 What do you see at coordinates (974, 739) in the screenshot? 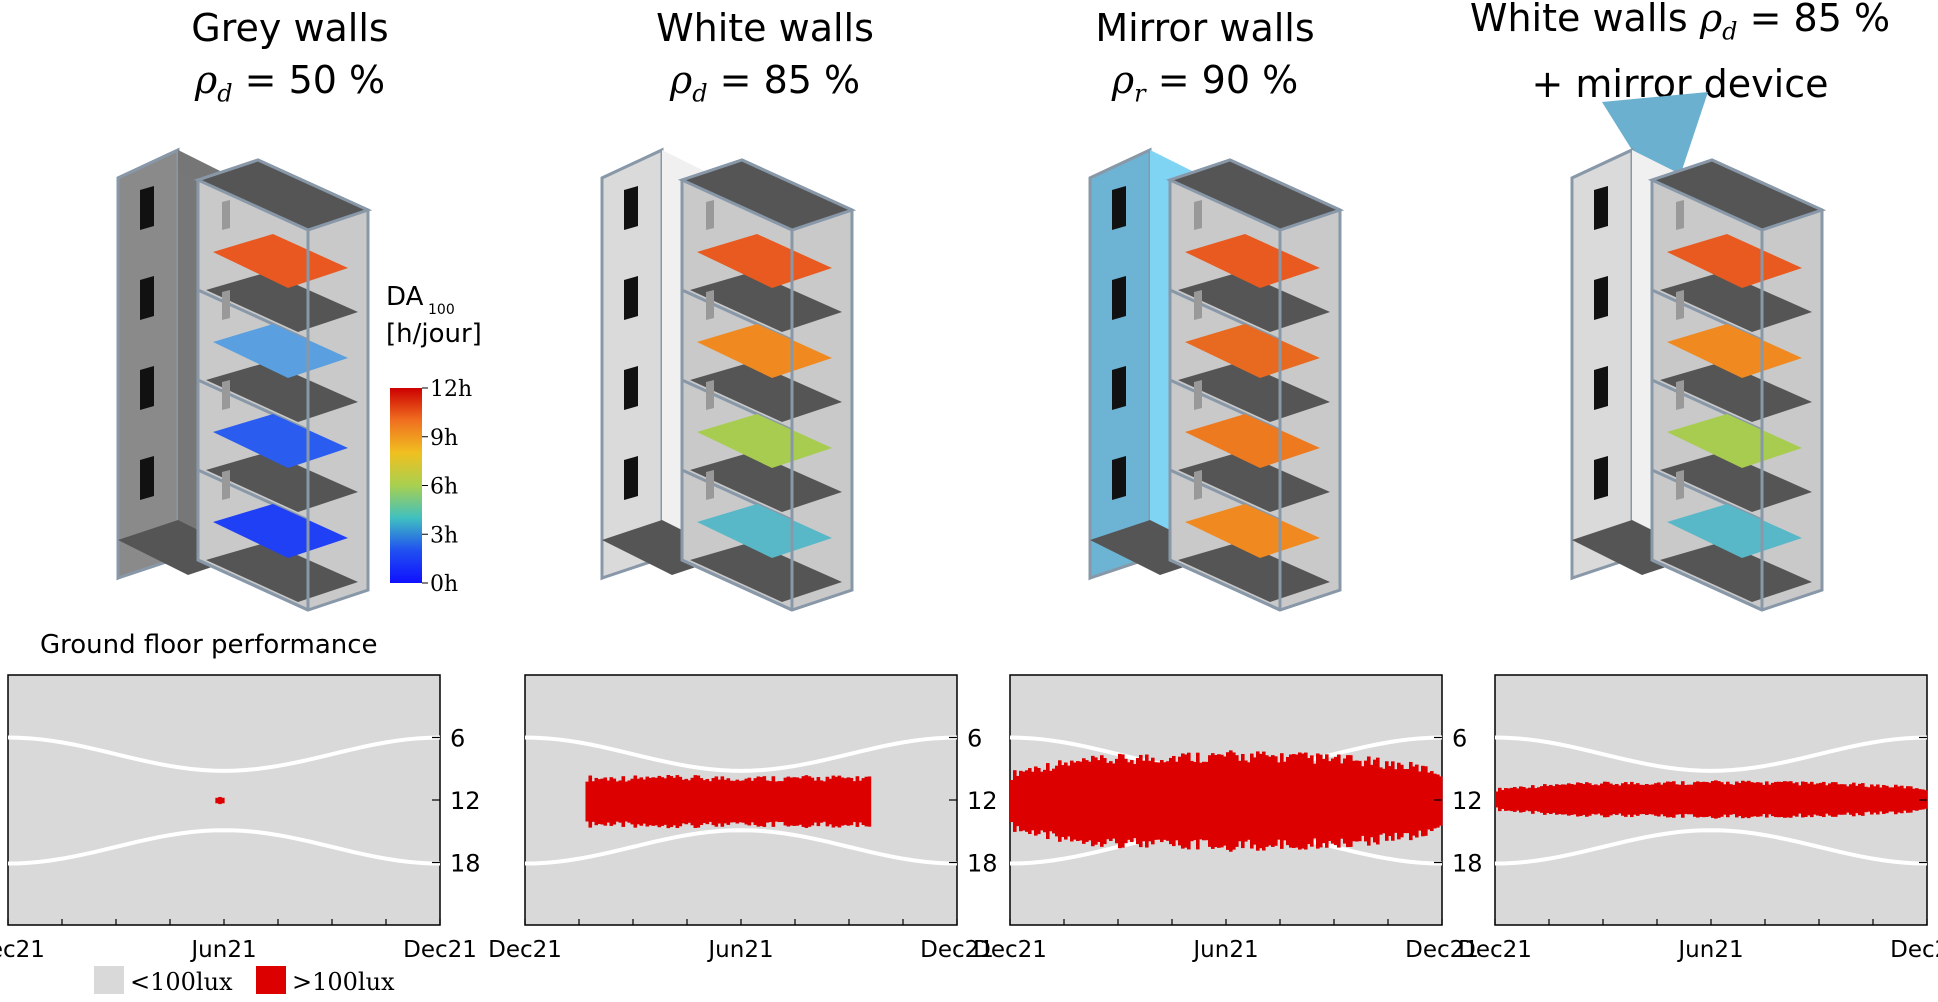
I see `y-tick-label: 6` at bounding box center [974, 739].